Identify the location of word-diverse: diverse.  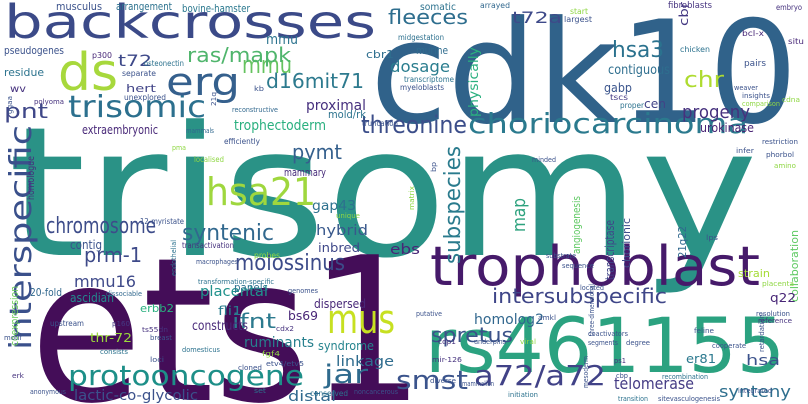
(443, 381).